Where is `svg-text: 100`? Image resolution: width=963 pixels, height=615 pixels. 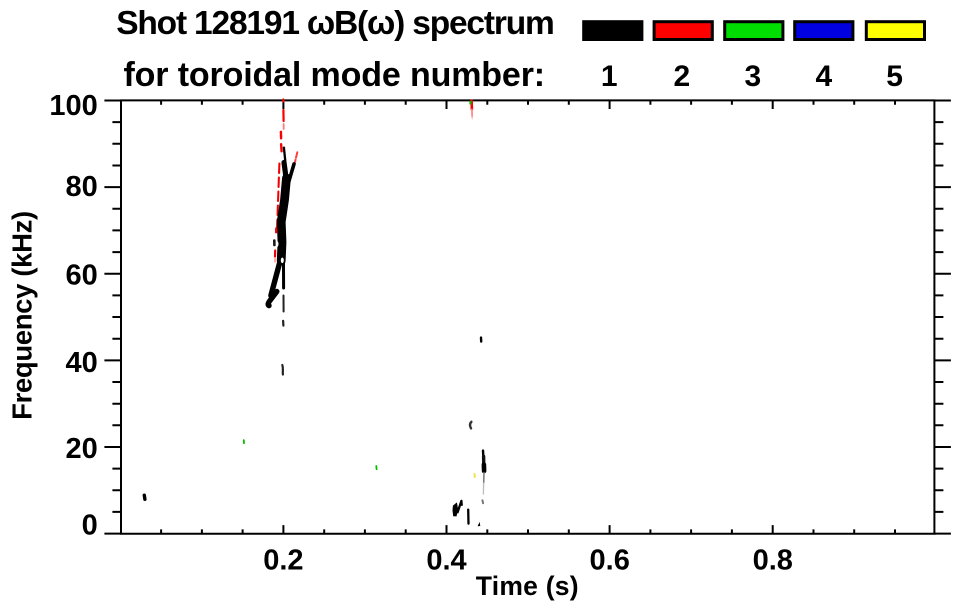 svg-text: 100 is located at coordinates (73, 106).